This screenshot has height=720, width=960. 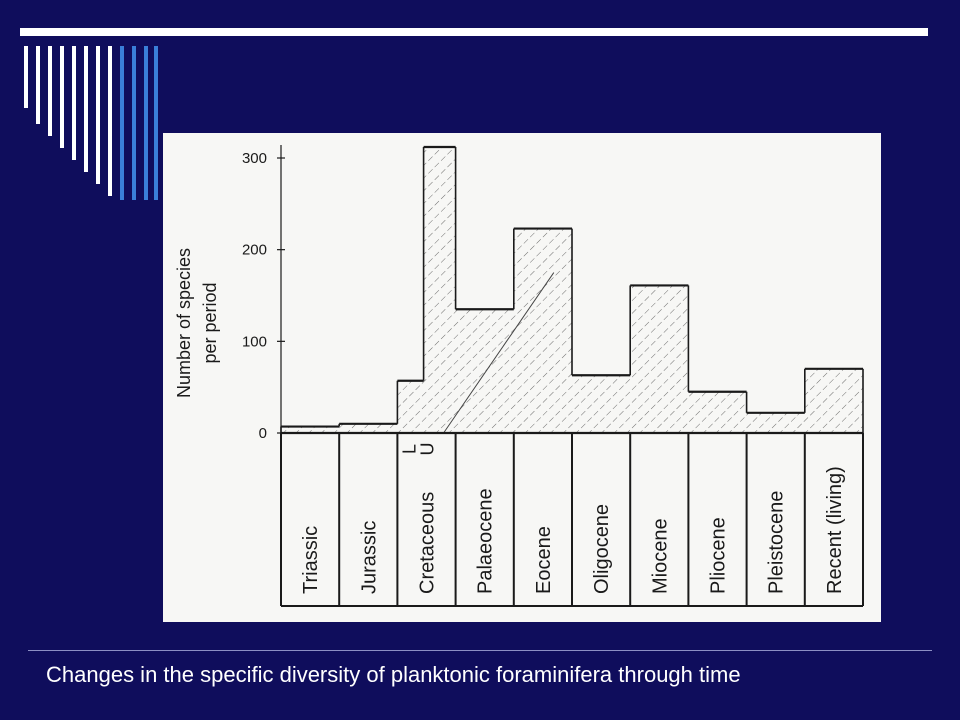 I want to click on top-rule, so click(x=474, y=32).